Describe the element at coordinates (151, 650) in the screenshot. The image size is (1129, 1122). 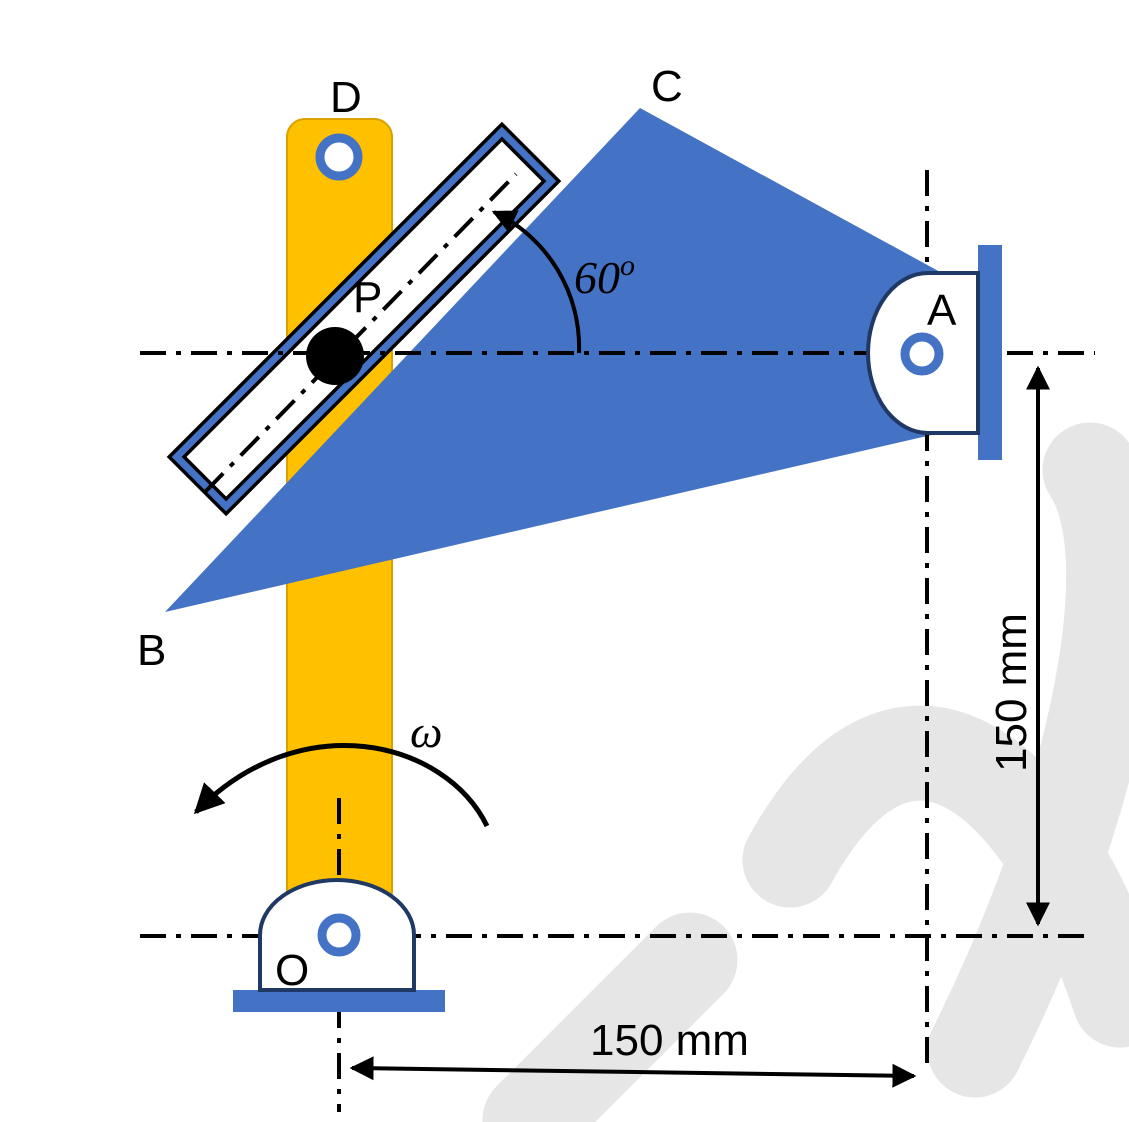
I see `label-b: B` at that location.